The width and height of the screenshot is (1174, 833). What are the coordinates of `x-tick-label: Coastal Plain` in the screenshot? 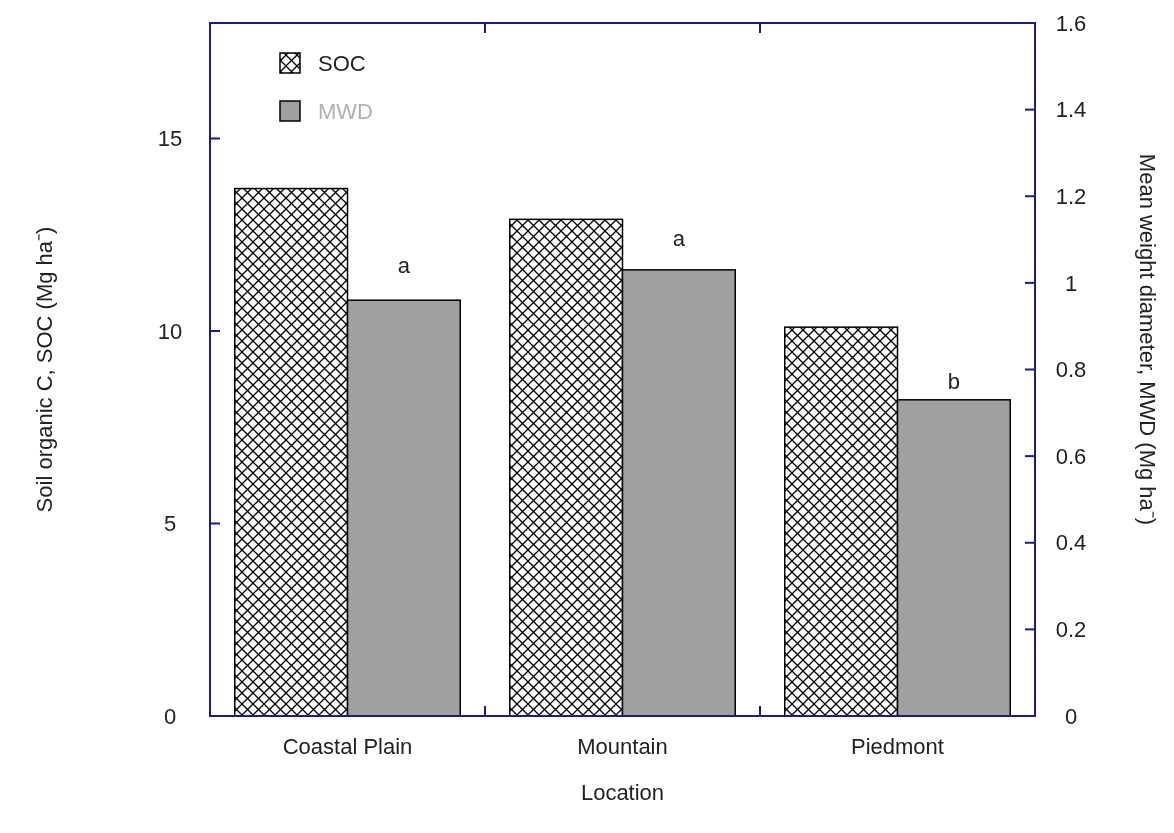 It's located at (347, 746).